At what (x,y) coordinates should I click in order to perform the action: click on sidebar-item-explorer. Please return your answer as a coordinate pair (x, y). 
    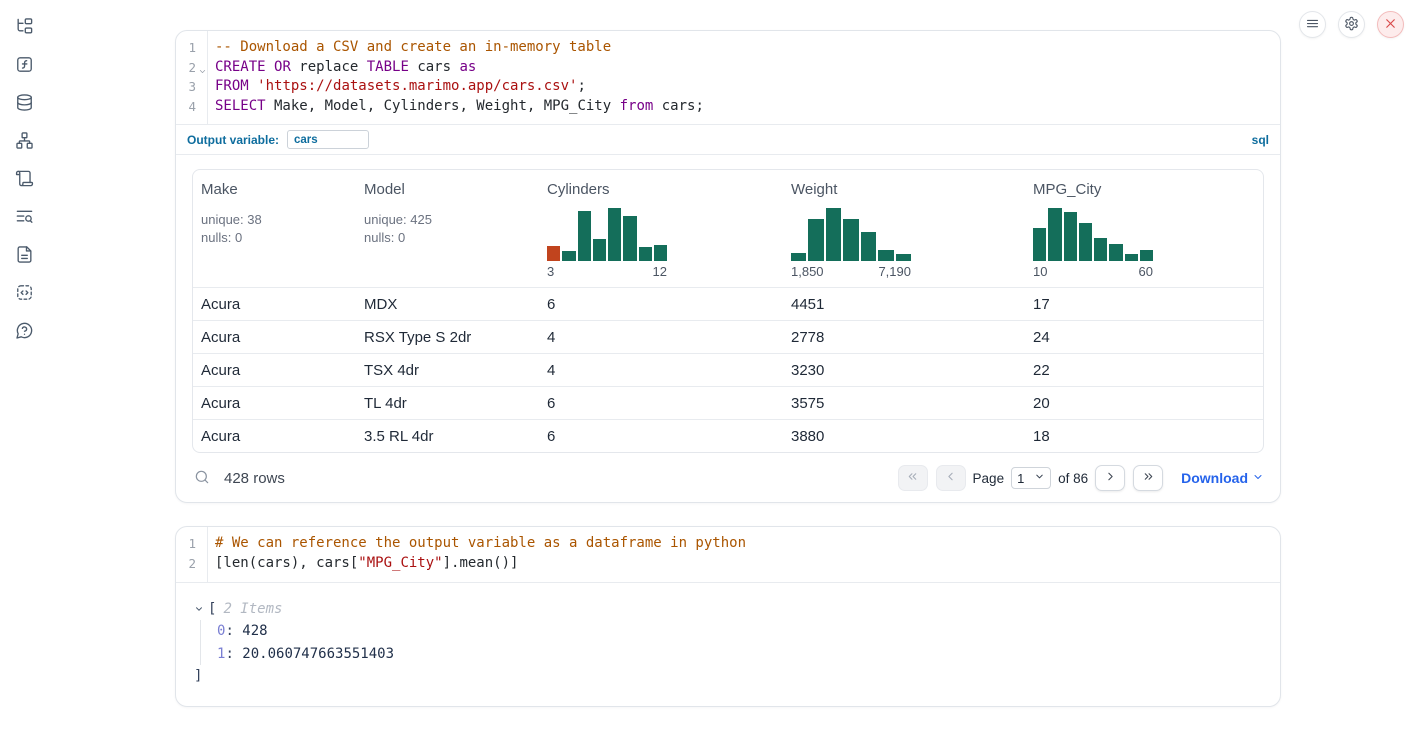
    Looking at the image, I should click on (24, 28).